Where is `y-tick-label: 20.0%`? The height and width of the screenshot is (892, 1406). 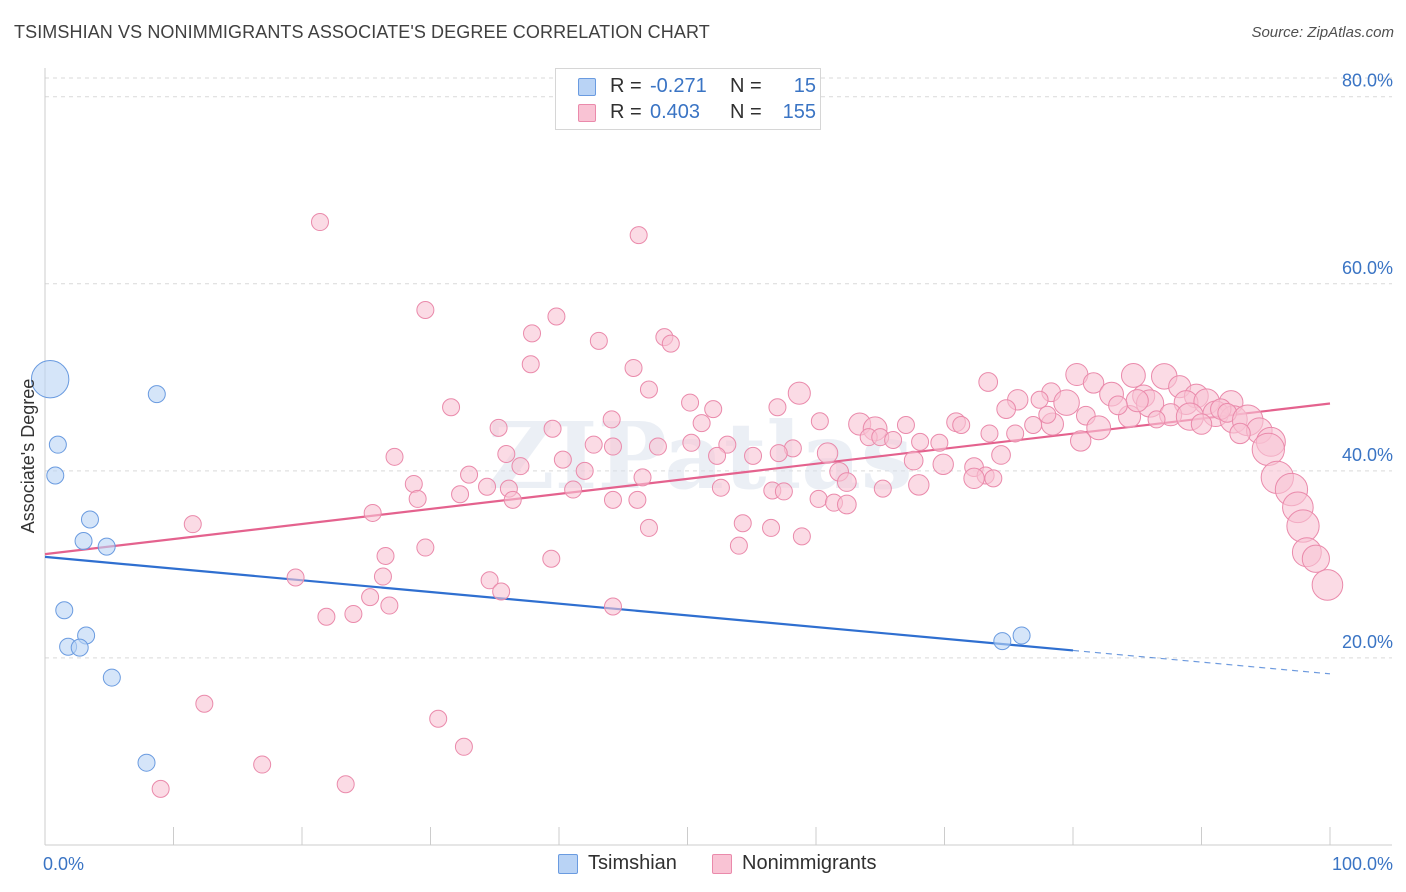
y-tick-label: 20.0% is located at coordinates (1367, 642).